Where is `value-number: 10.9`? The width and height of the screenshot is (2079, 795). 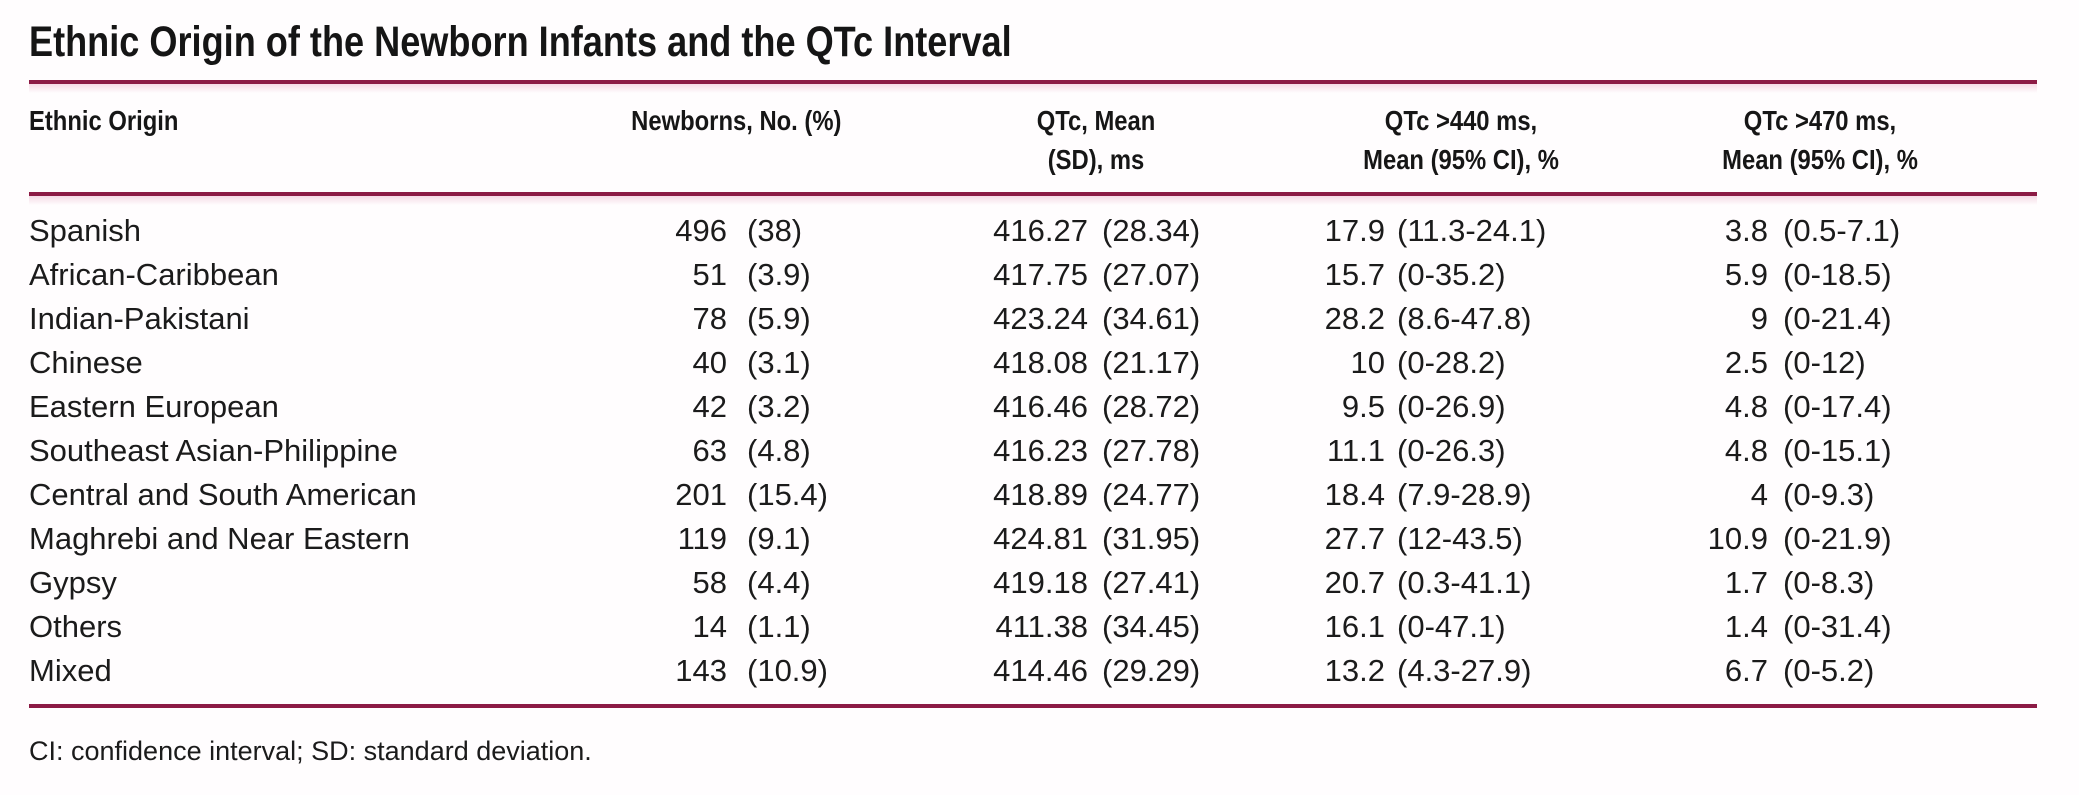
value-number: 10.9 is located at coordinates (1737, 538).